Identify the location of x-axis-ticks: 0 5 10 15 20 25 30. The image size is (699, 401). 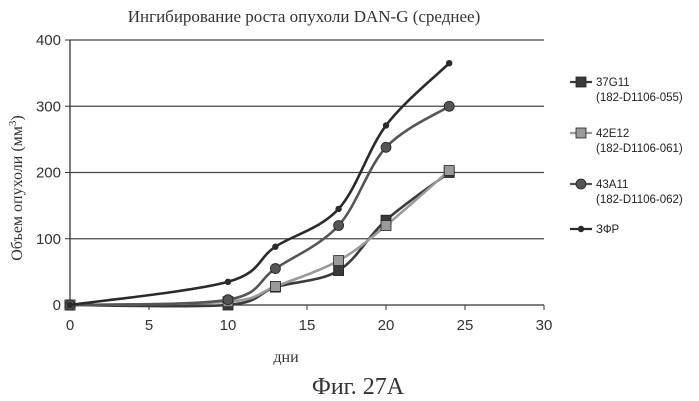
(309, 319).